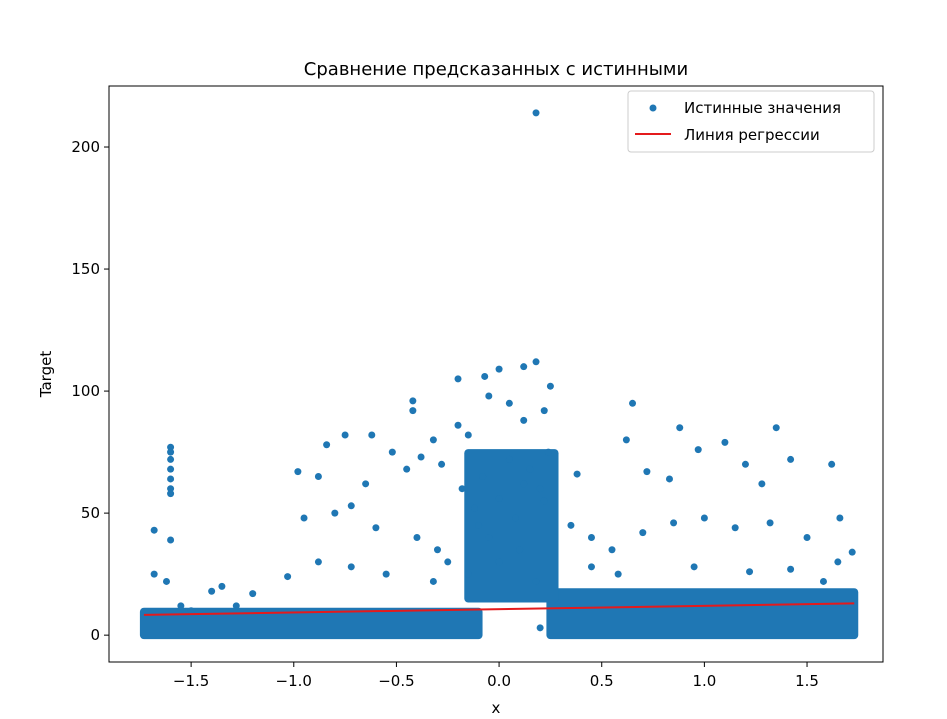 This screenshot has width=947, height=719. What do you see at coordinates (496, 708) in the screenshot?
I see `x-axis-label: x` at bounding box center [496, 708].